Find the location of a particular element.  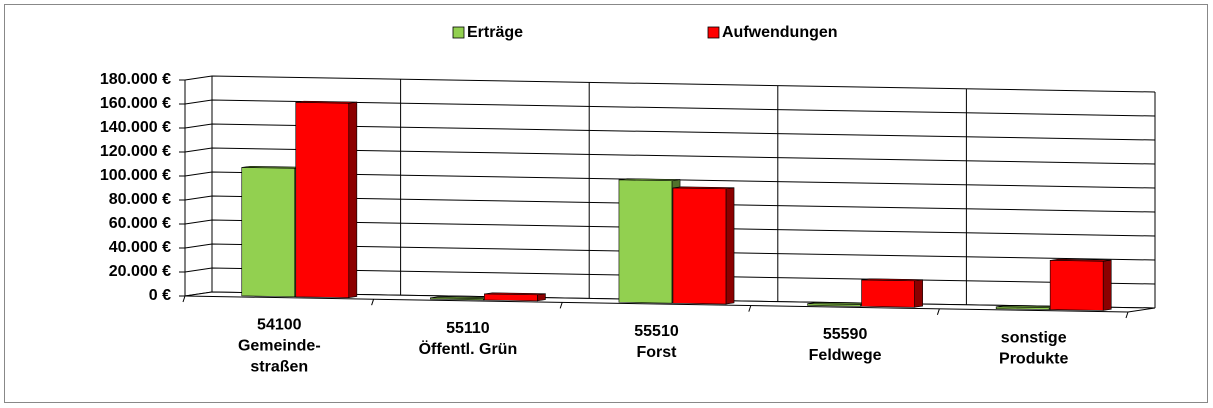

y-tick-label: 140.000 € is located at coordinates (135, 127).